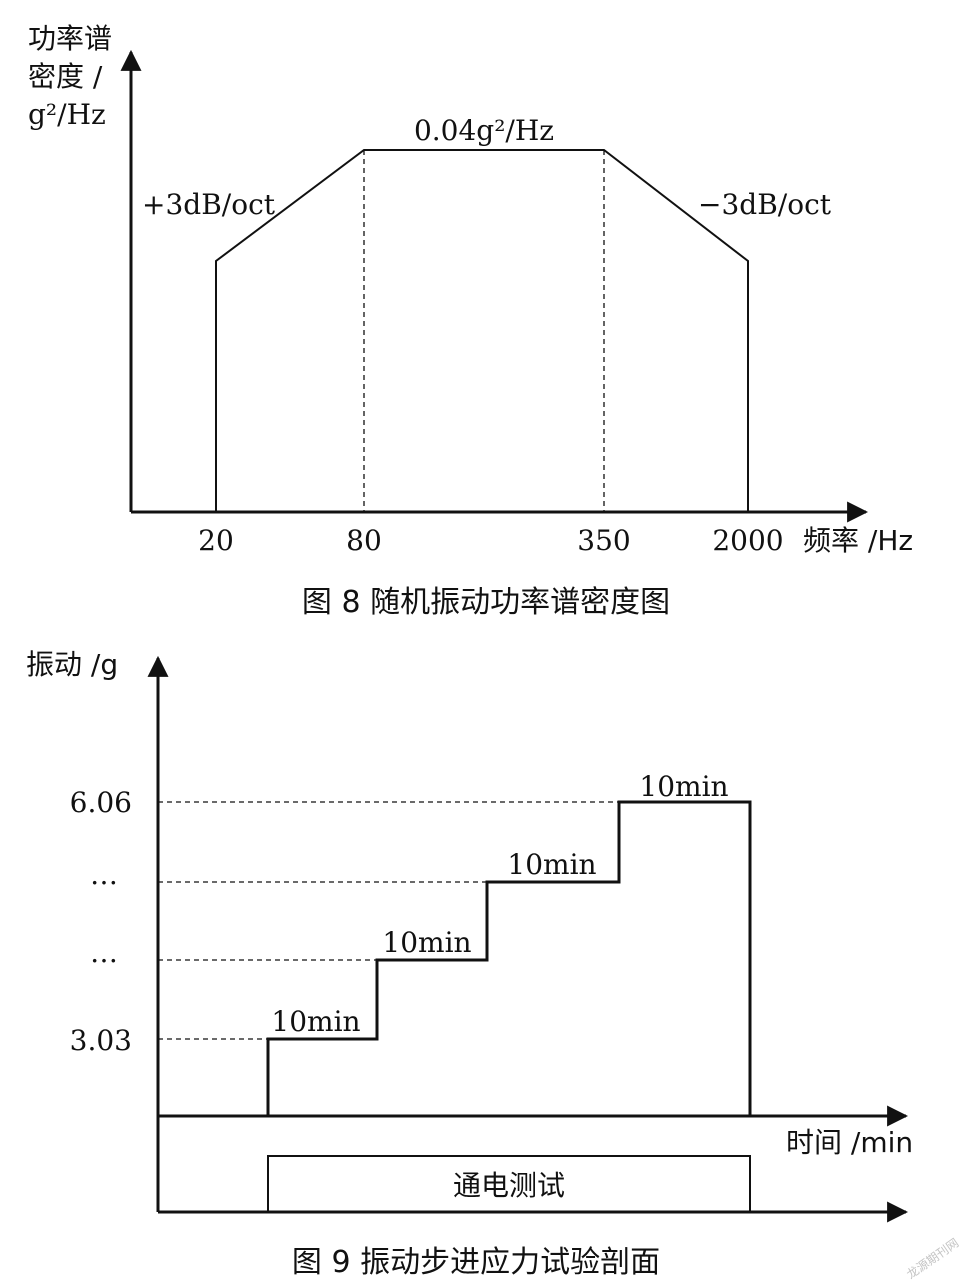 This screenshot has width=972, height=1285. Describe the element at coordinates (765, 204) in the screenshot. I see `psd-fall-label: −3dB/oct` at that location.